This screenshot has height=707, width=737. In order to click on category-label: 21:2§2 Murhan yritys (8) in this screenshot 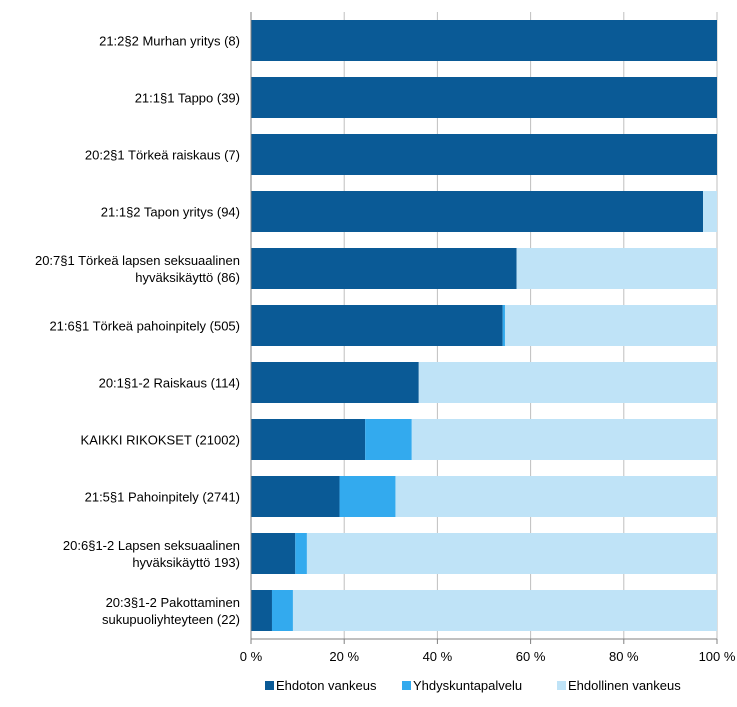, I will do `click(169, 41)`.